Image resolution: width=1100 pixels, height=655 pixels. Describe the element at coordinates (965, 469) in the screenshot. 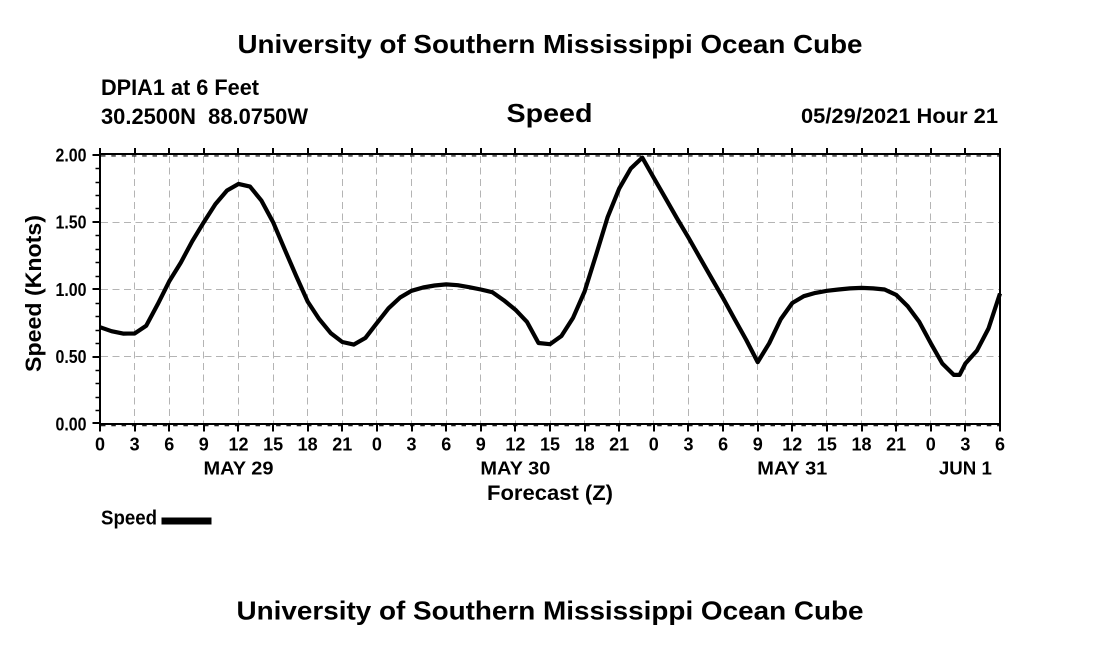

I see `svg-text: JUN 1` at that location.